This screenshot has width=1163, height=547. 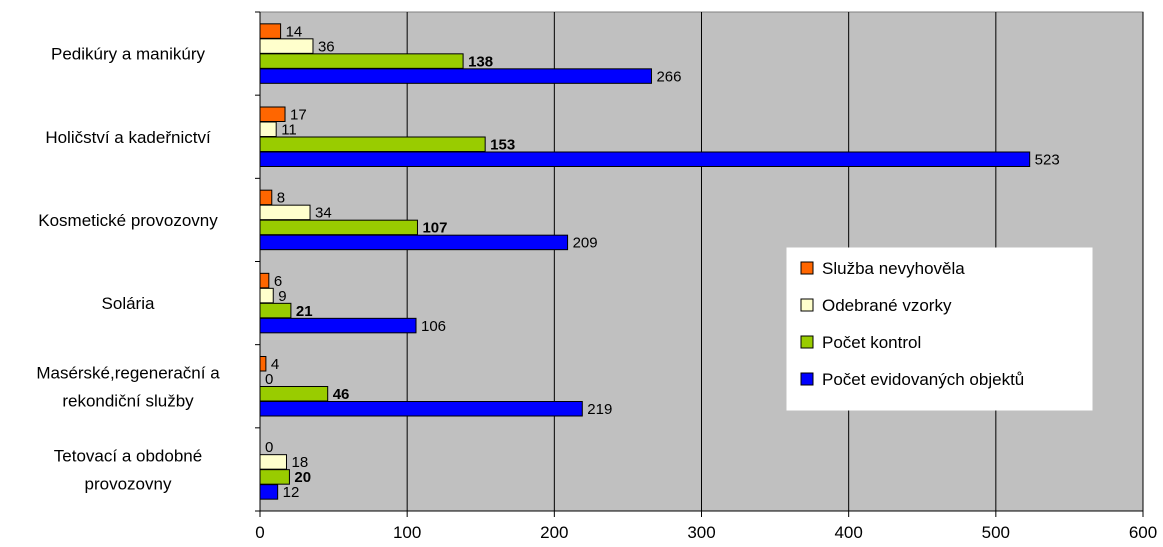 What do you see at coordinates (259, 532) in the screenshot?
I see `x-tick-label: 0` at bounding box center [259, 532].